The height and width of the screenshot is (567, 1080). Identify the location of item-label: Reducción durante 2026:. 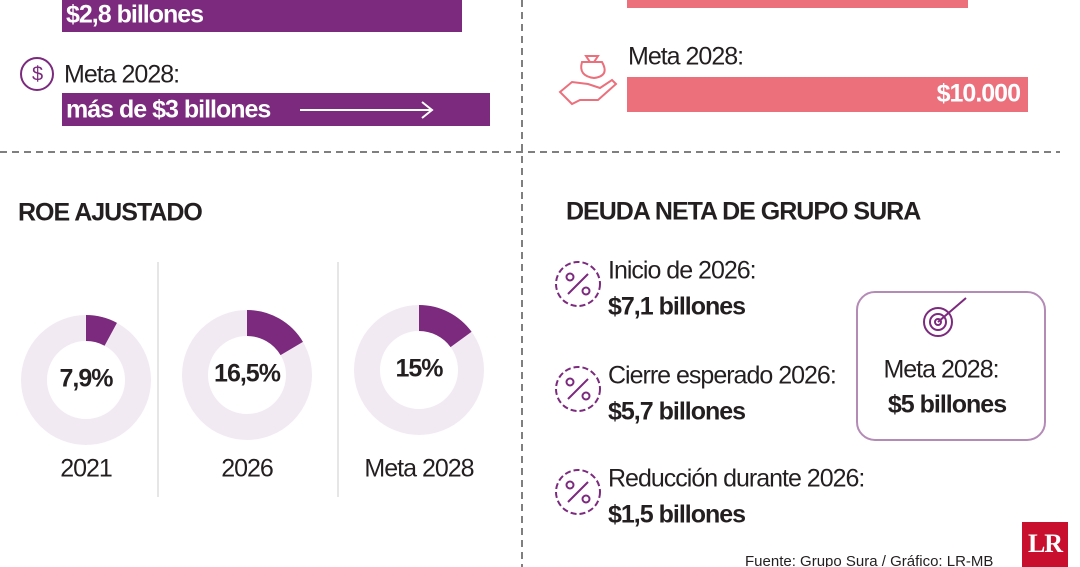
(736, 479).